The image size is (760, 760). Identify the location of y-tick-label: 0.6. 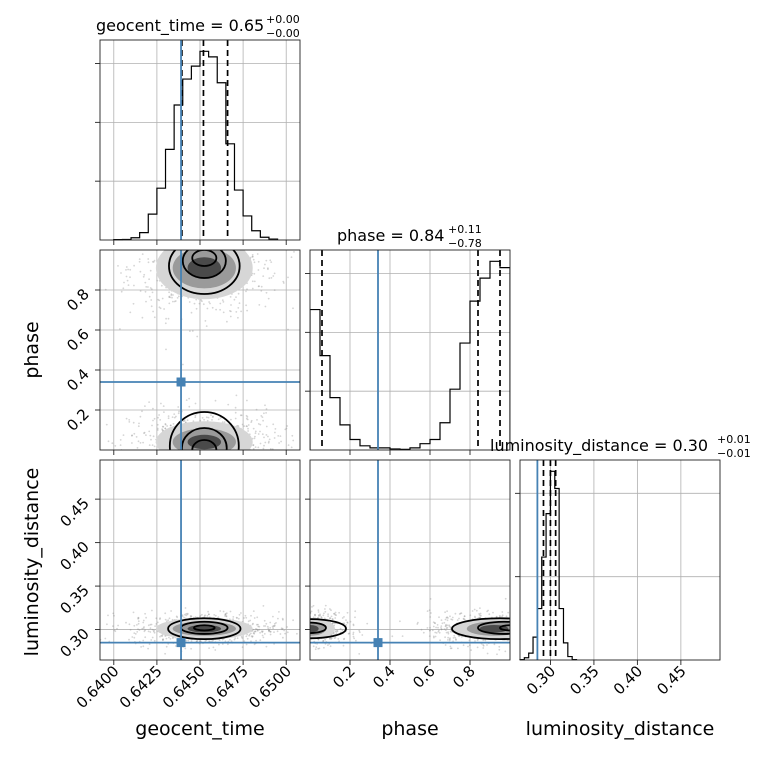
(78, 340).